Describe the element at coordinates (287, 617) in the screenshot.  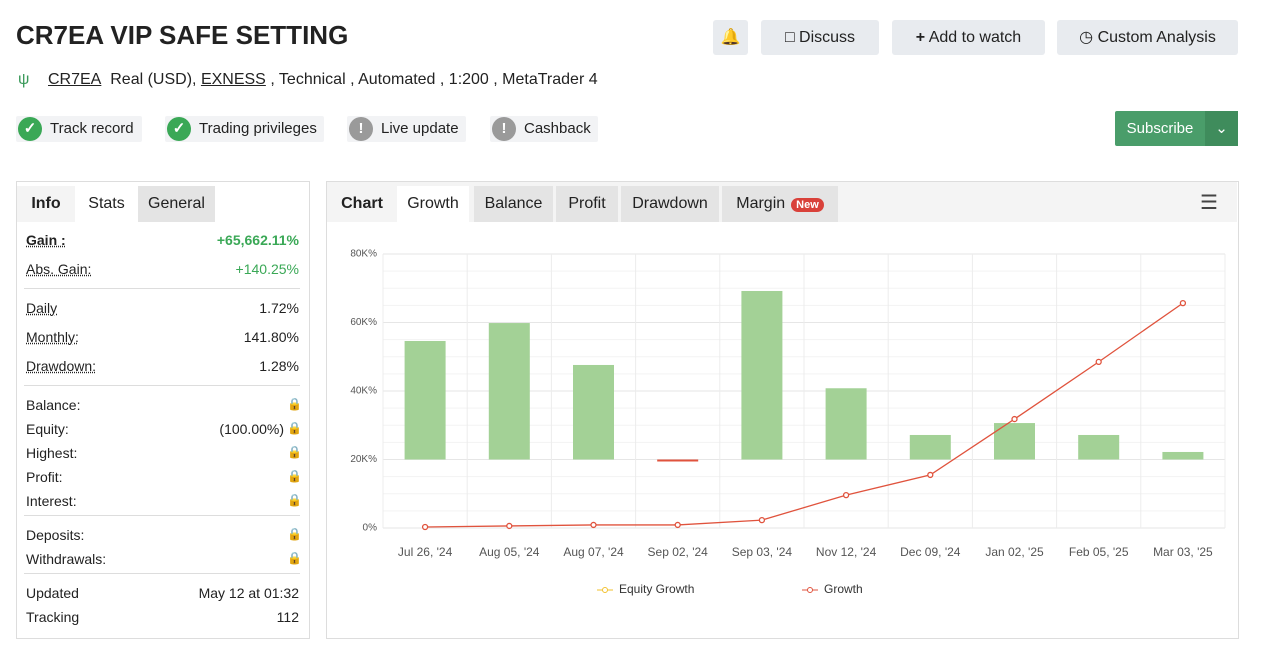
I see `stat-value: 112` at that location.